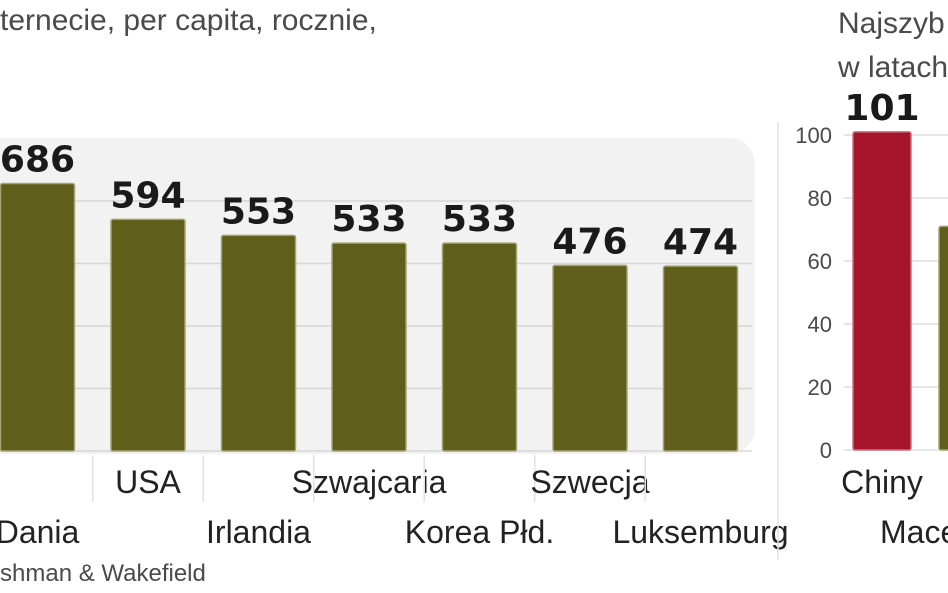  Describe the element at coordinates (893, 46) in the screenshot. I see `right-chart-title: Najszyb w latach` at that location.